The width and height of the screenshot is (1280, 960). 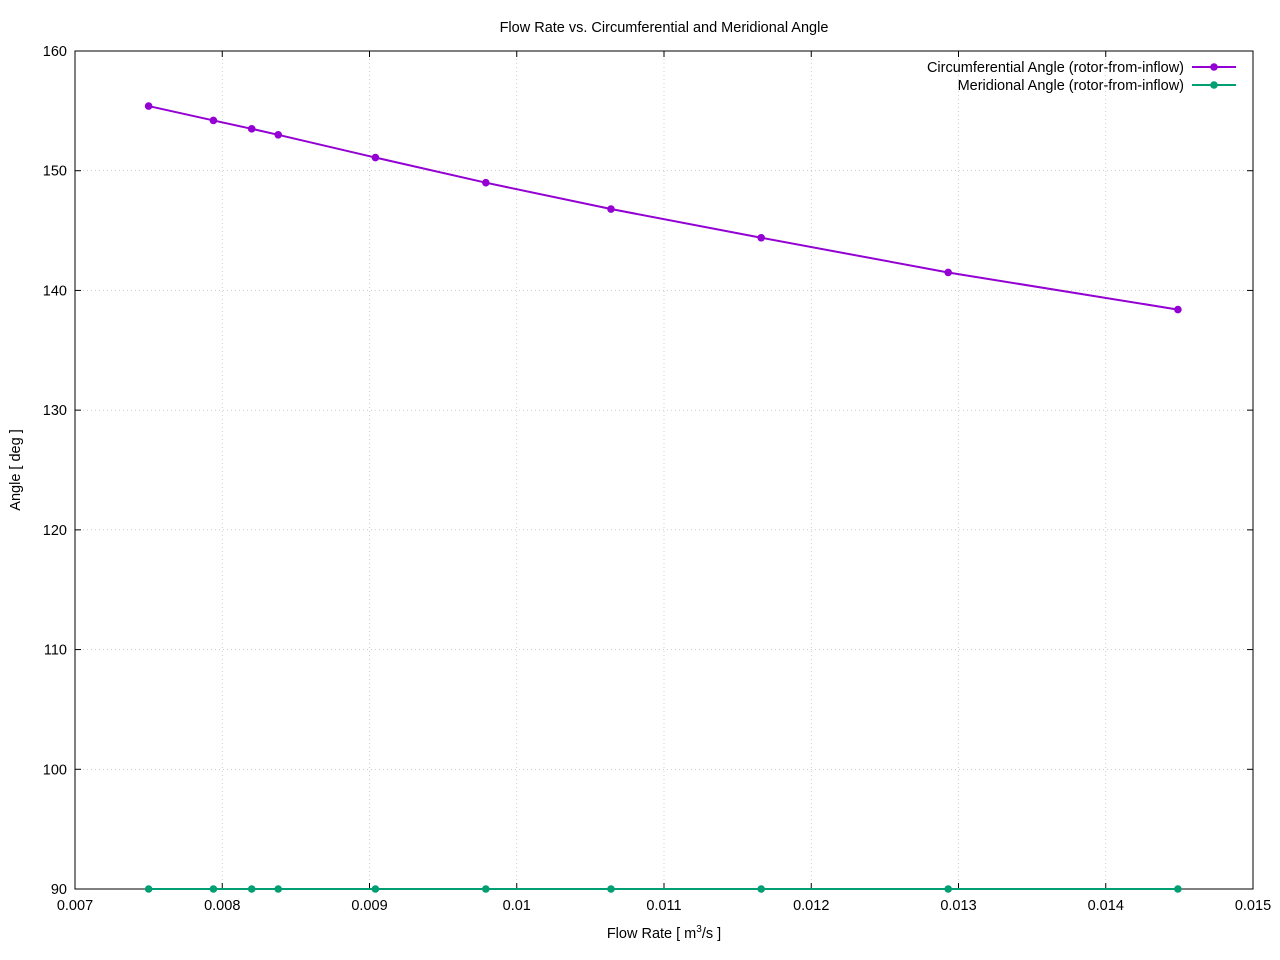 What do you see at coordinates (517, 906) in the screenshot?
I see `x-tick-label: 0.01` at bounding box center [517, 906].